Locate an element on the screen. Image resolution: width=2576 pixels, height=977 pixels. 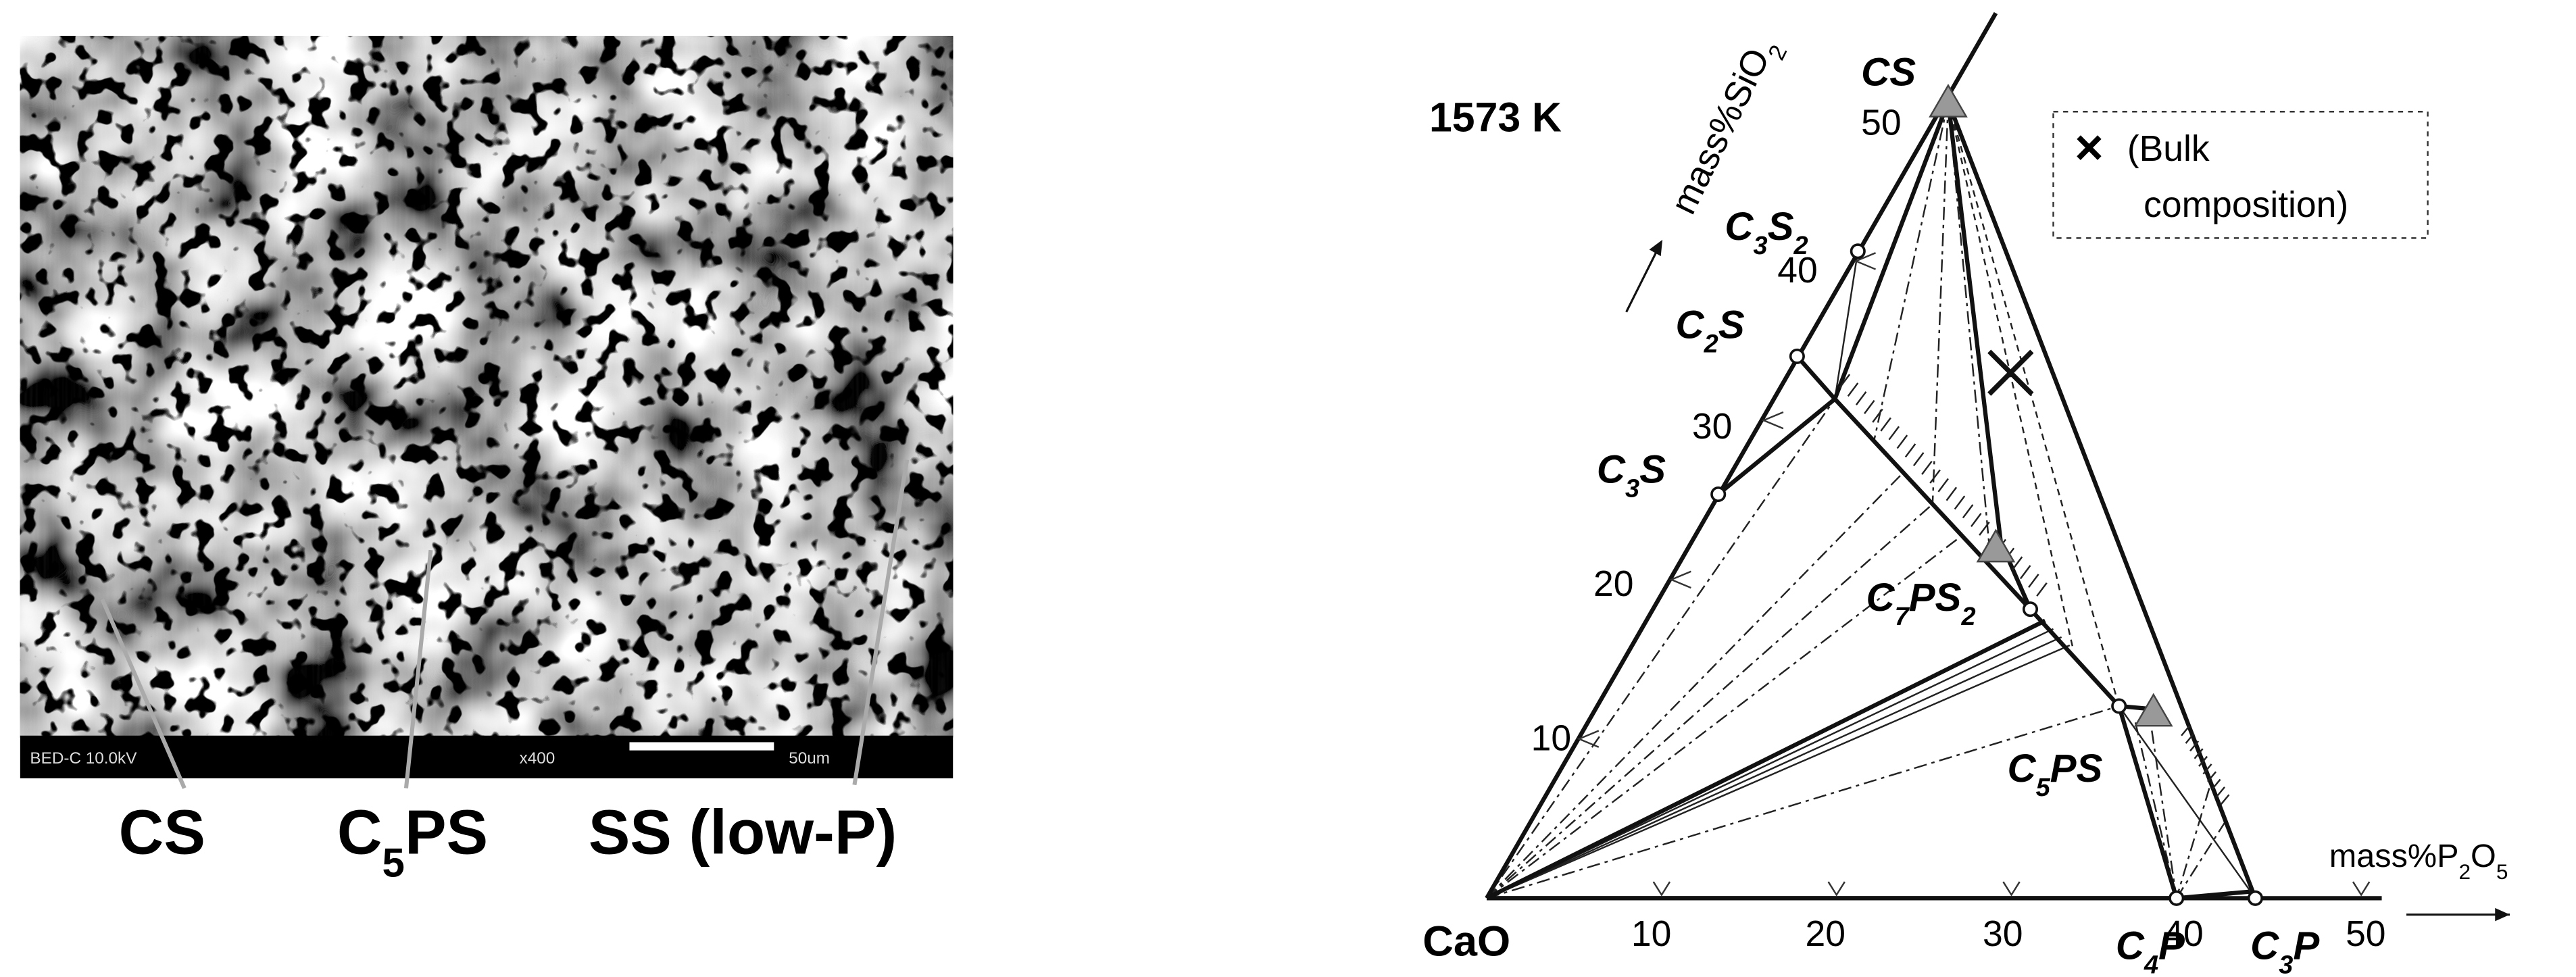
info-text: BED-C 10.0kV is located at coordinates (83, 758).